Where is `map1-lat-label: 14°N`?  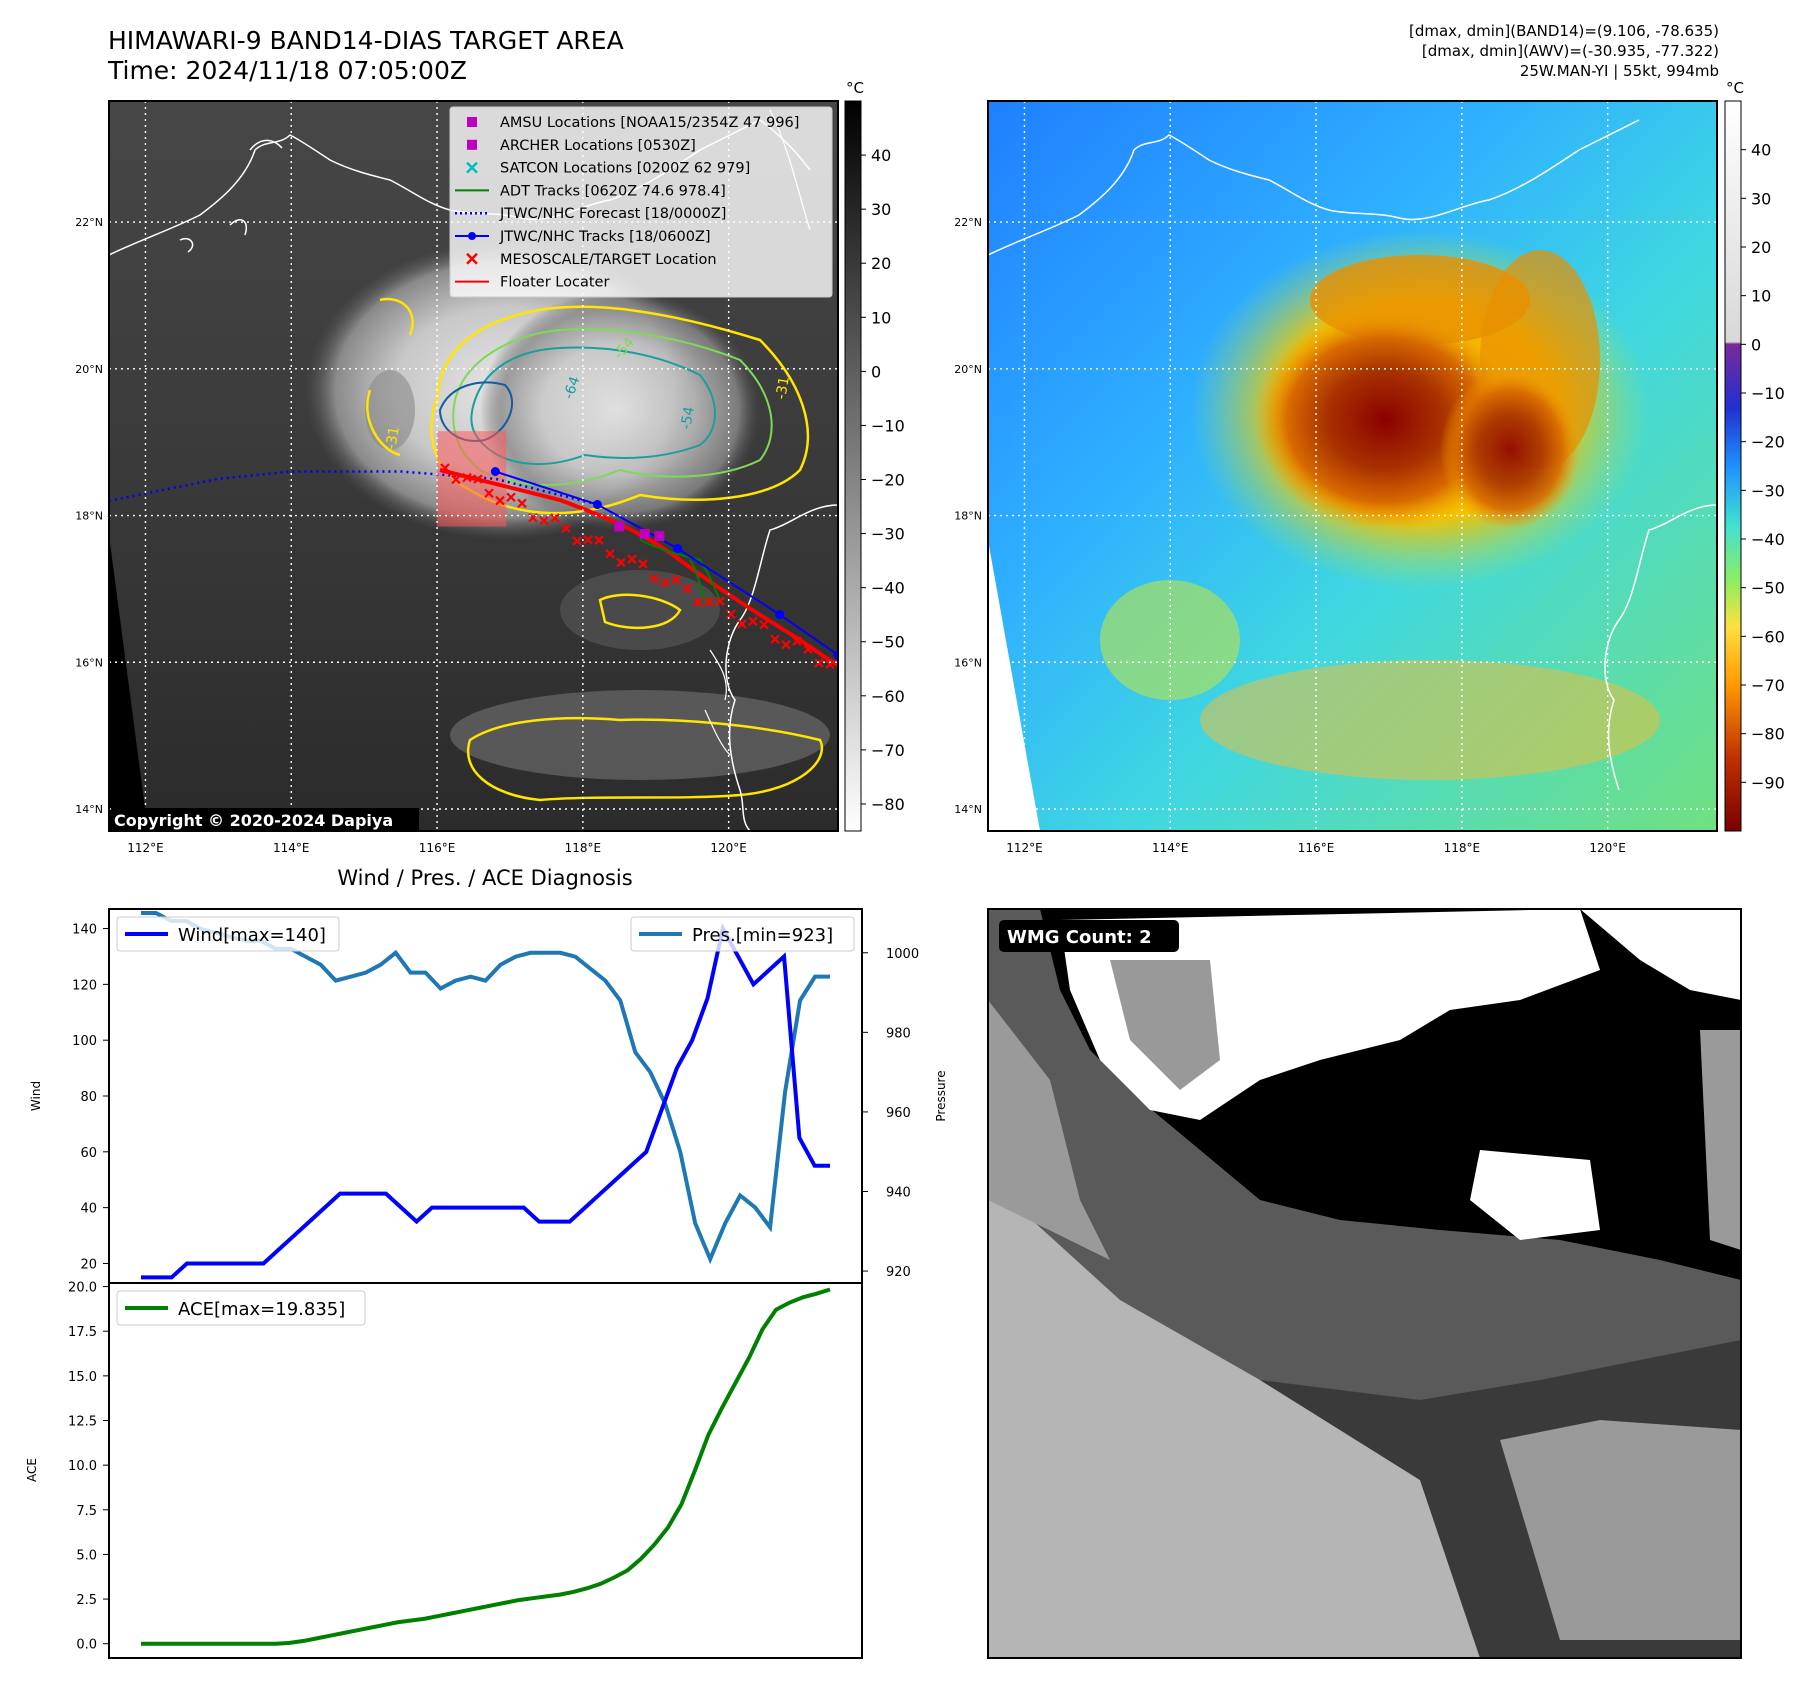
map1-lat-label: 14°N is located at coordinates (89, 809).